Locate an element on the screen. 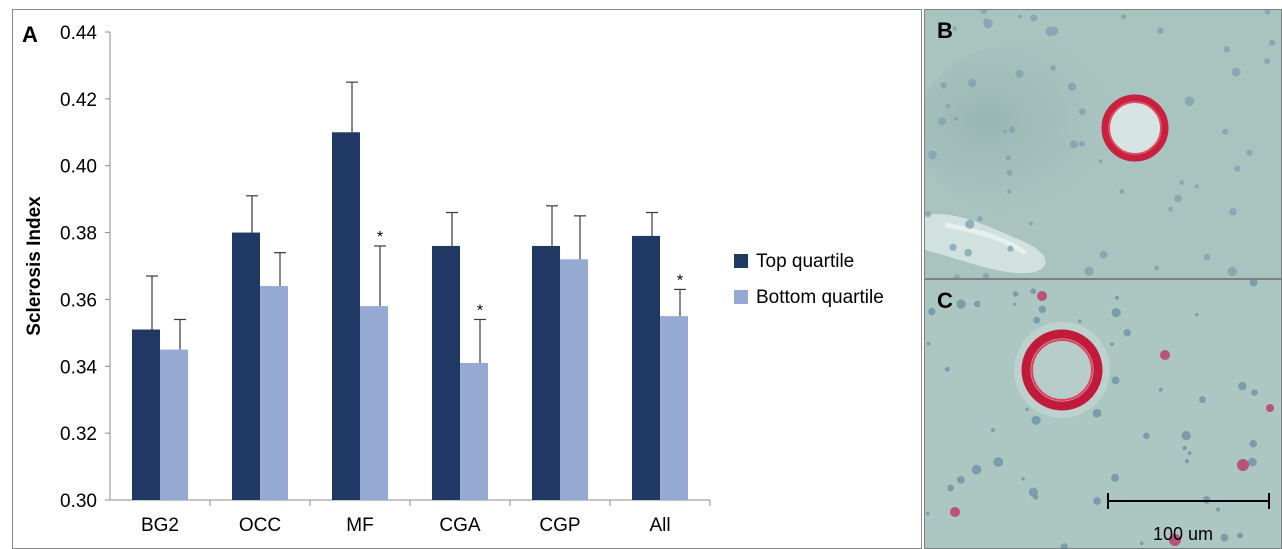  y-tick-label: 0.32 is located at coordinates (78, 434).